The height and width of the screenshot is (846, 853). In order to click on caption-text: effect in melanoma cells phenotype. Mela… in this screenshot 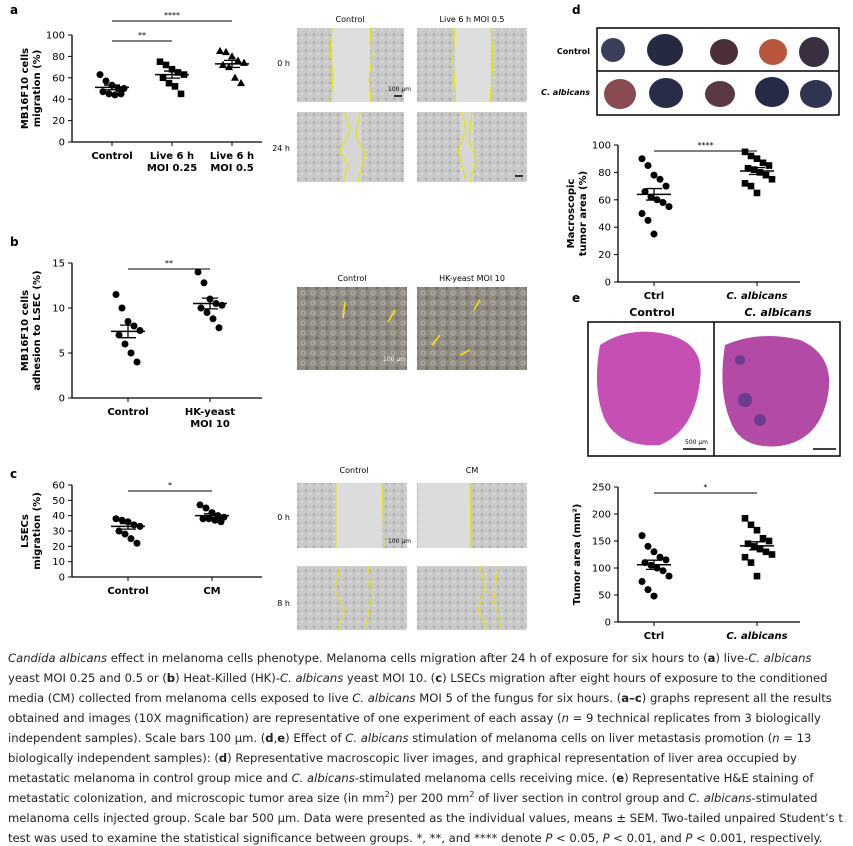, I will do `click(407, 658)`.